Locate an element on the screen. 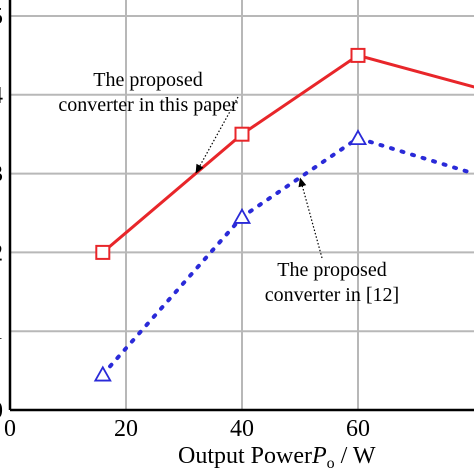  x-tick-label-3: 60 is located at coordinates (358, 429).